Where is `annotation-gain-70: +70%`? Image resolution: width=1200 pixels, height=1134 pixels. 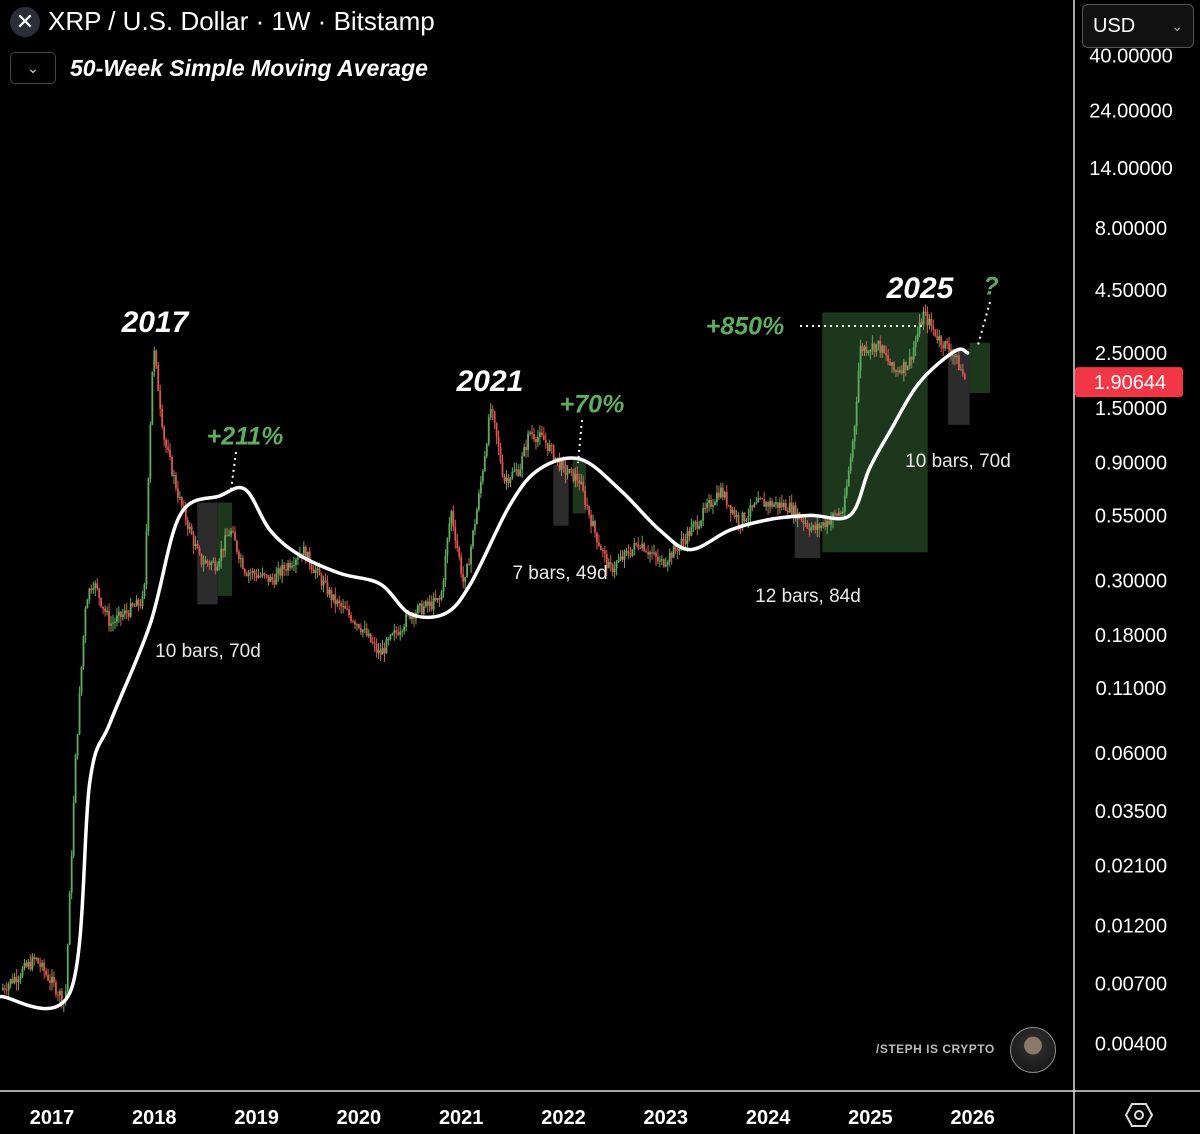
annotation-gain-70: +70% is located at coordinates (592, 404).